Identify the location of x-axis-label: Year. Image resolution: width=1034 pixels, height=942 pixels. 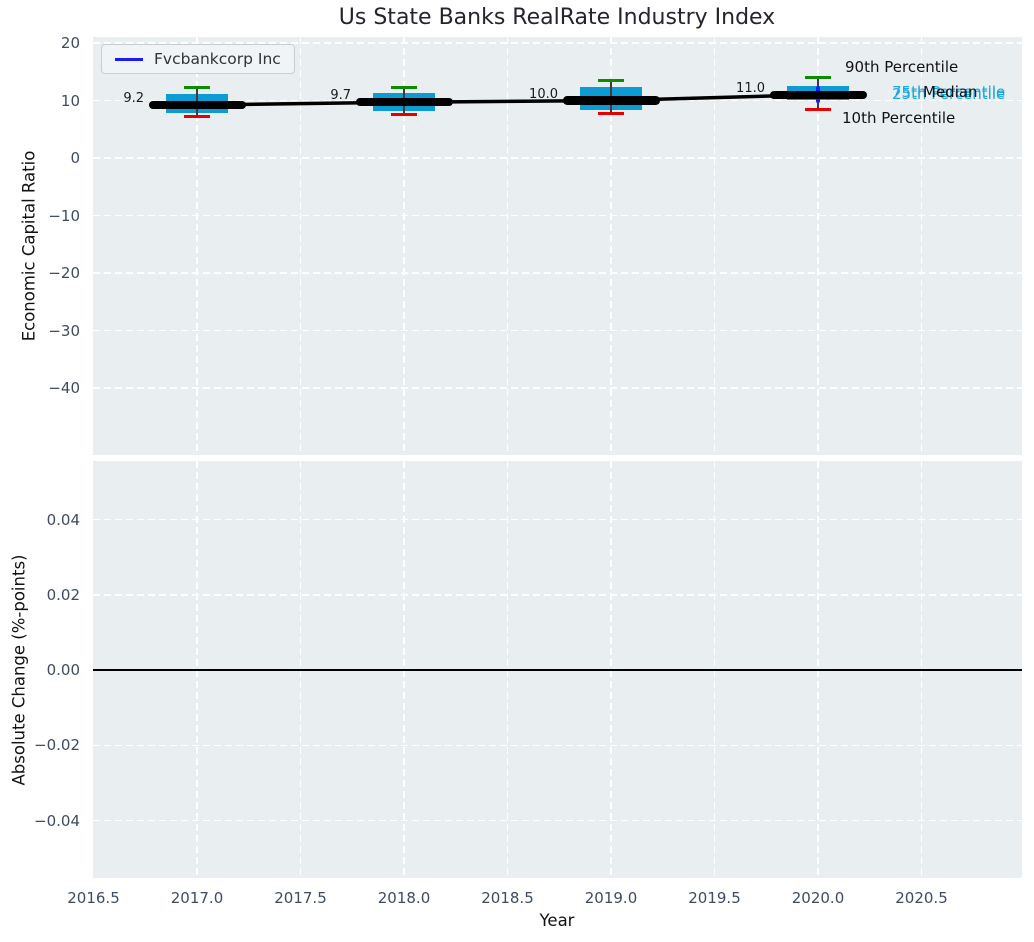
(557, 920).